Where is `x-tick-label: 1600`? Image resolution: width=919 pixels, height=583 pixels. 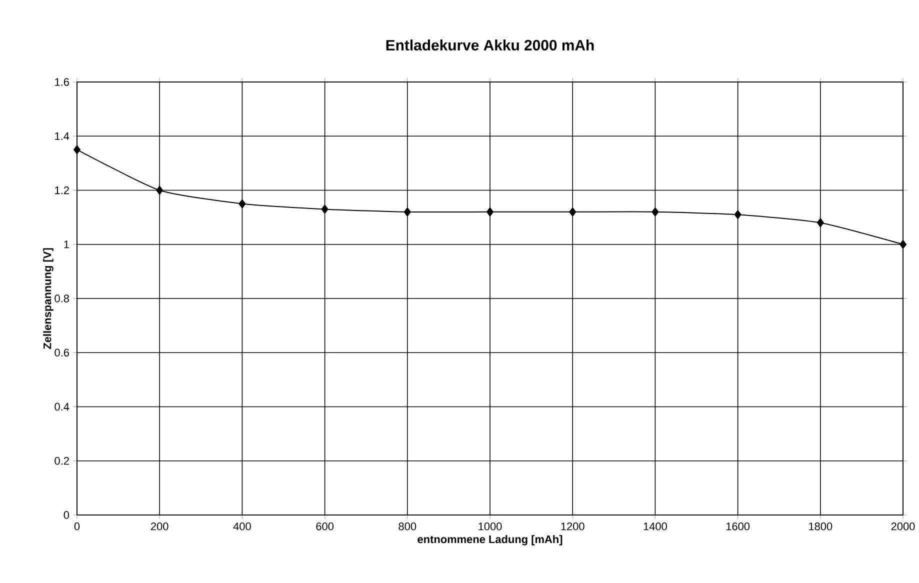
x-tick-label: 1600 is located at coordinates (738, 526).